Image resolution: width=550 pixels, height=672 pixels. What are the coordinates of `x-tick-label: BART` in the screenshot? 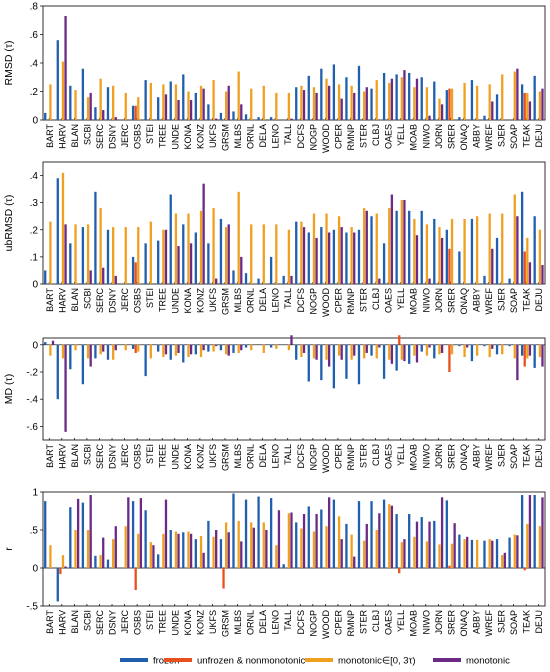 It's located at (50, 456).